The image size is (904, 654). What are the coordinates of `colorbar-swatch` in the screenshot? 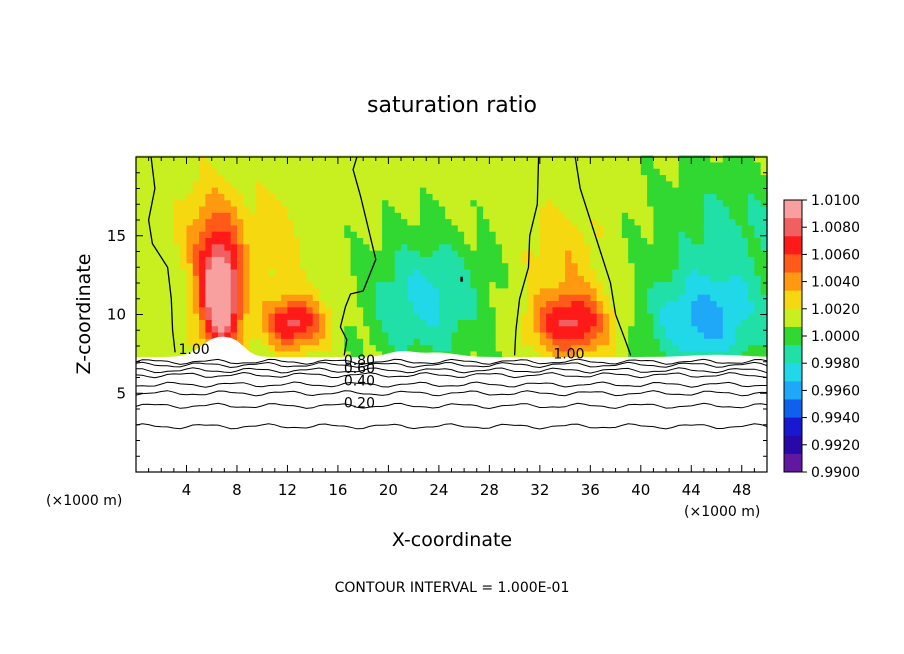 It's located at (793, 445).